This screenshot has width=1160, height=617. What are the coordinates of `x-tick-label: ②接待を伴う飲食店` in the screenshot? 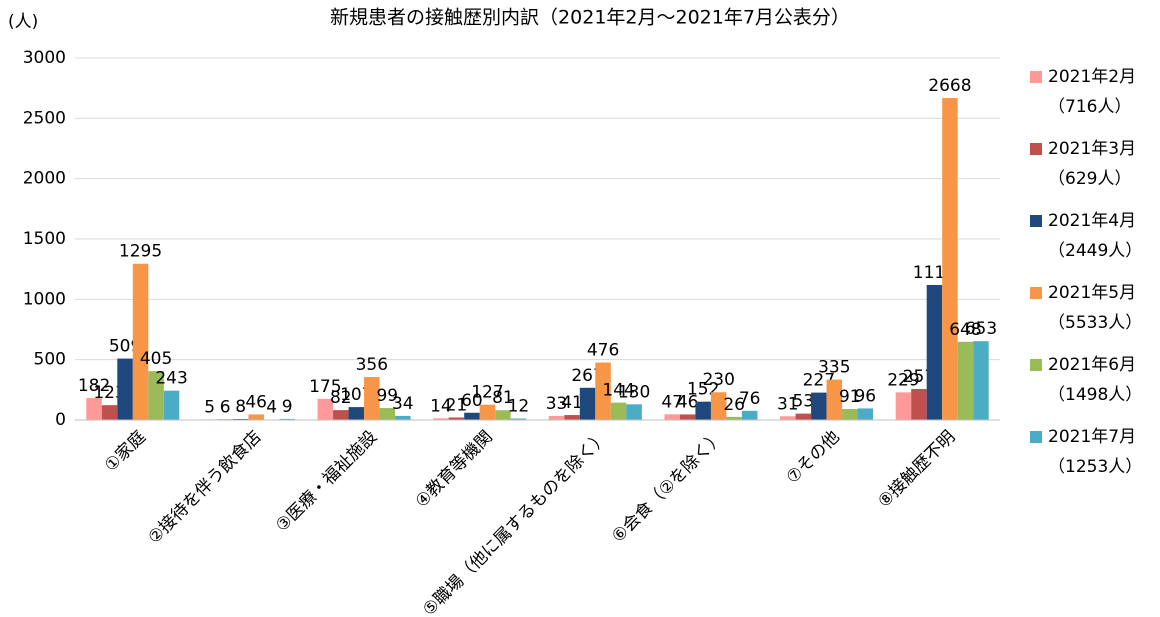 It's located at (204, 487).